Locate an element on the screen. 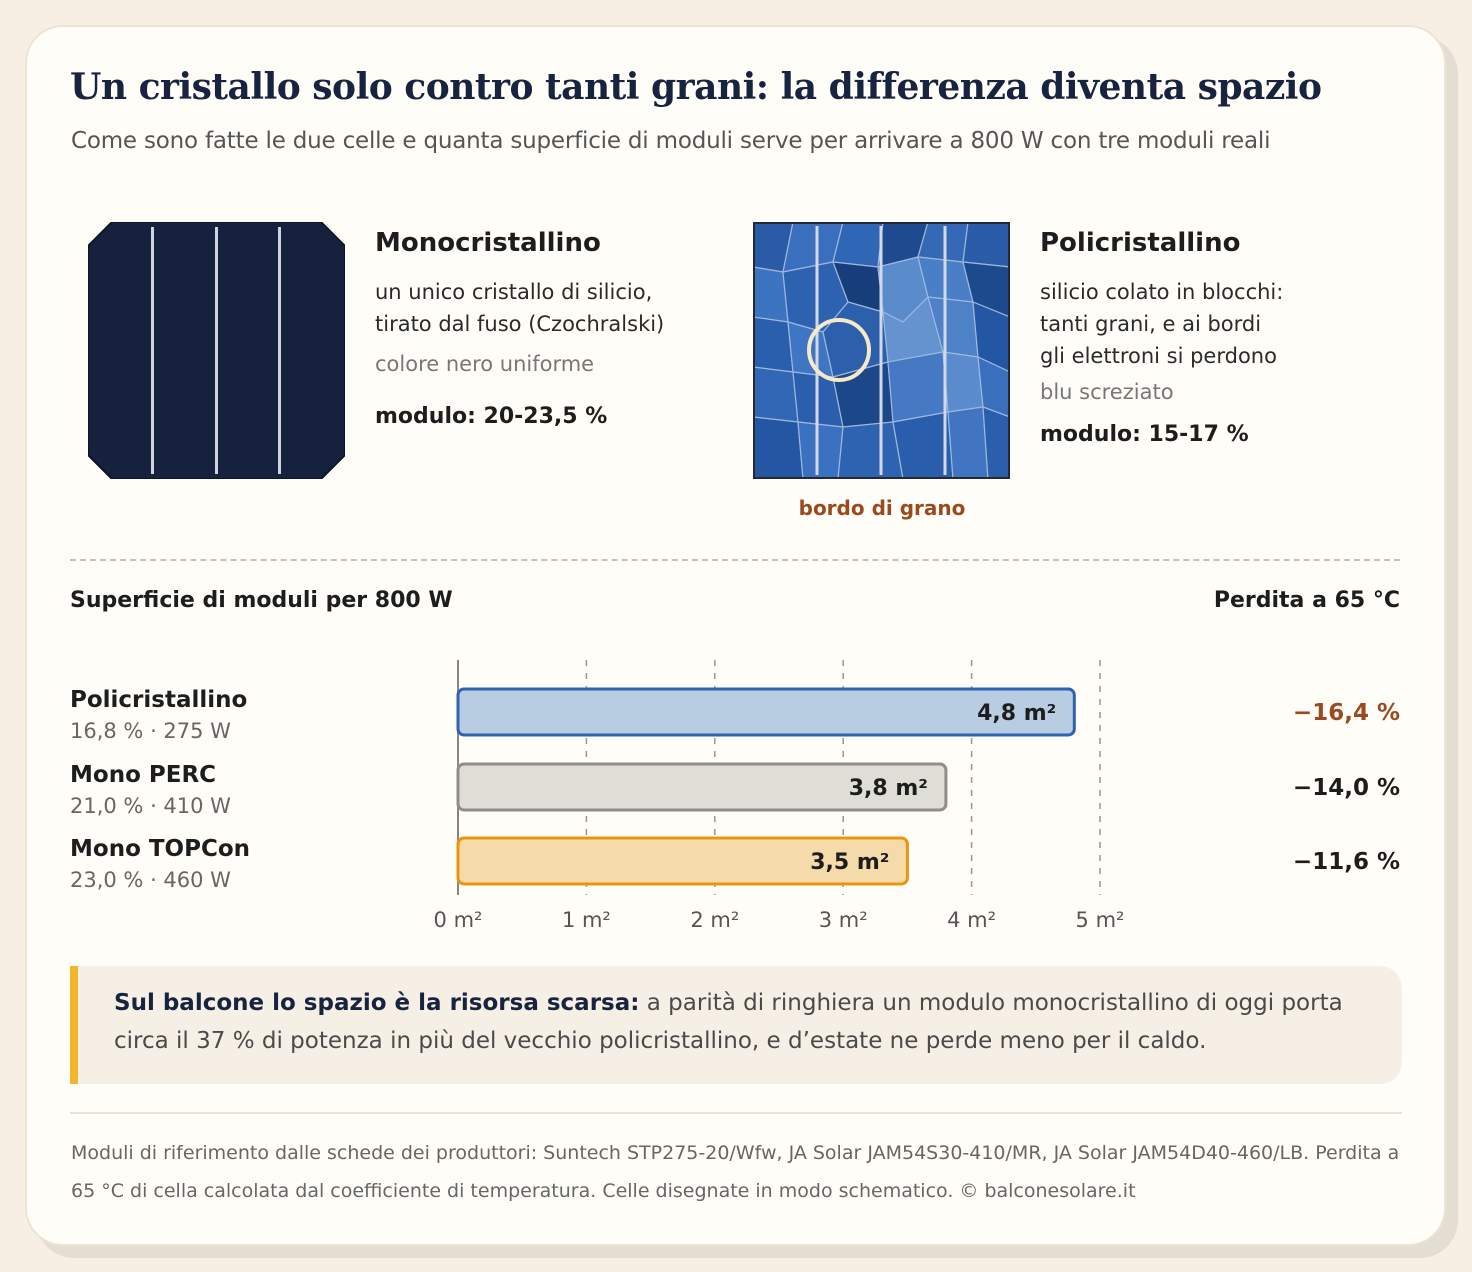 The image size is (1472, 1272). bar-value-label: 3,5 m² is located at coordinates (849, 862).